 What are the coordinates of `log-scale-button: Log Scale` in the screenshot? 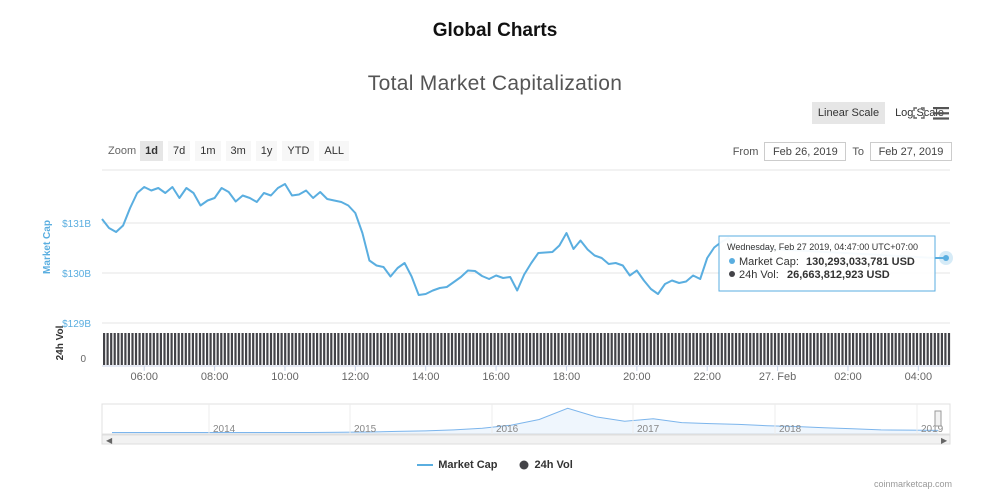 It's located at (919, 113).